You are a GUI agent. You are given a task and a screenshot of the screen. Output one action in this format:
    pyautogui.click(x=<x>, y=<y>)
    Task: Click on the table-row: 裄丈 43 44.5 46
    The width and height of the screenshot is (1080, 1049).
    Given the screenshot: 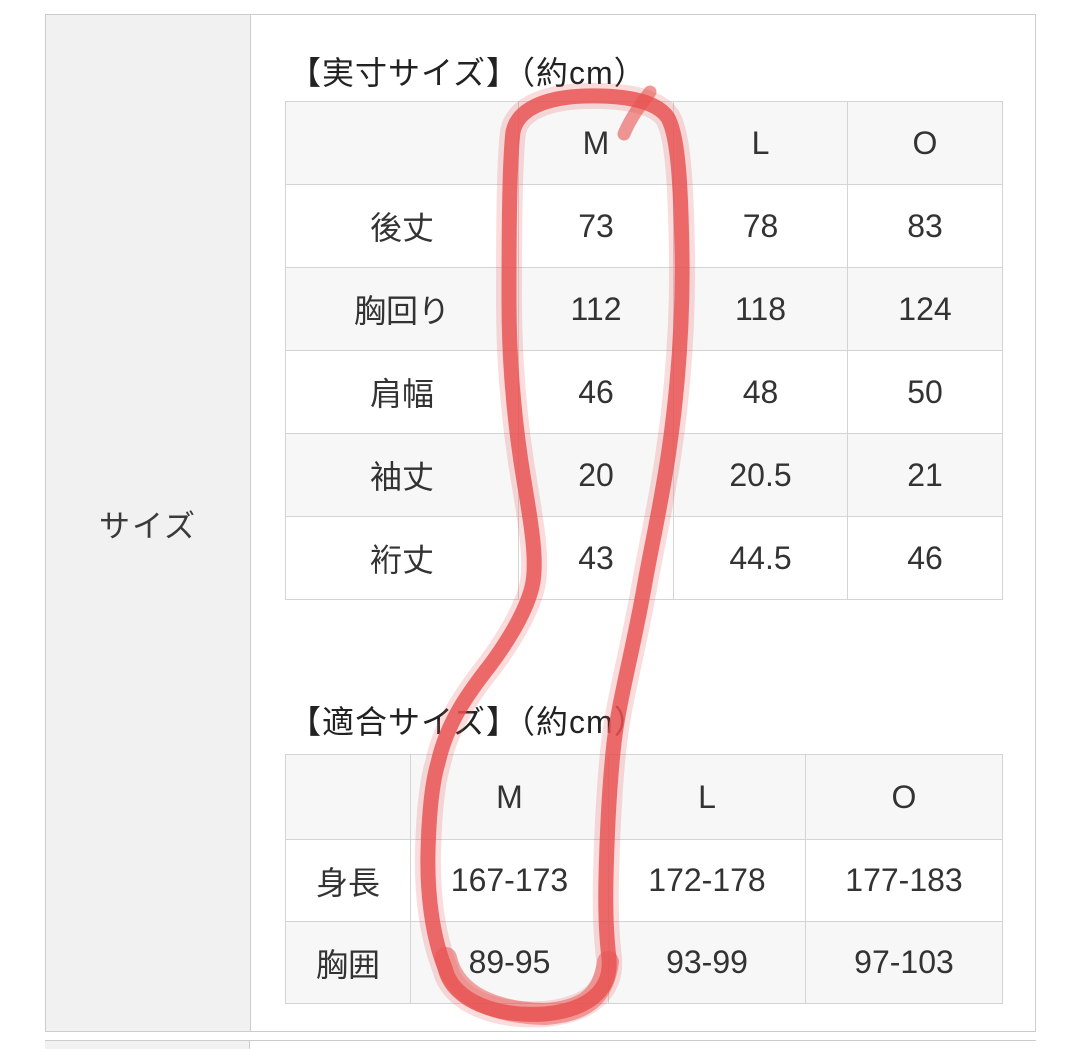 What is the action you would take?
    pyautogui.click(x=644, y=558)
    